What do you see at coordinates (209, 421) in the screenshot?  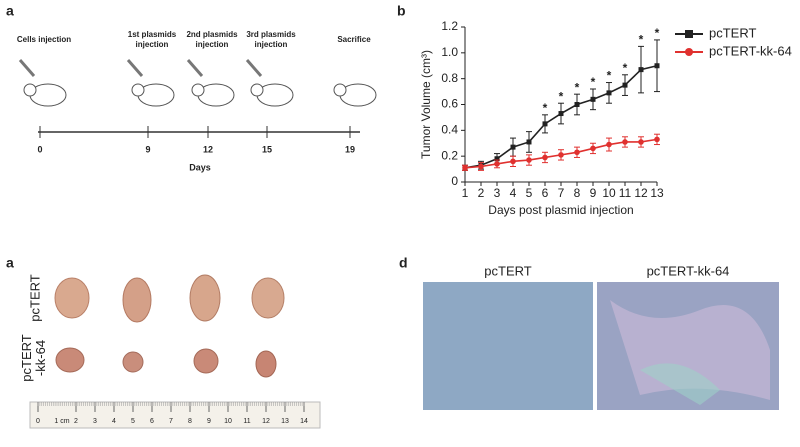 I see `ruler-number: 9` at bounding box center [209, 421].